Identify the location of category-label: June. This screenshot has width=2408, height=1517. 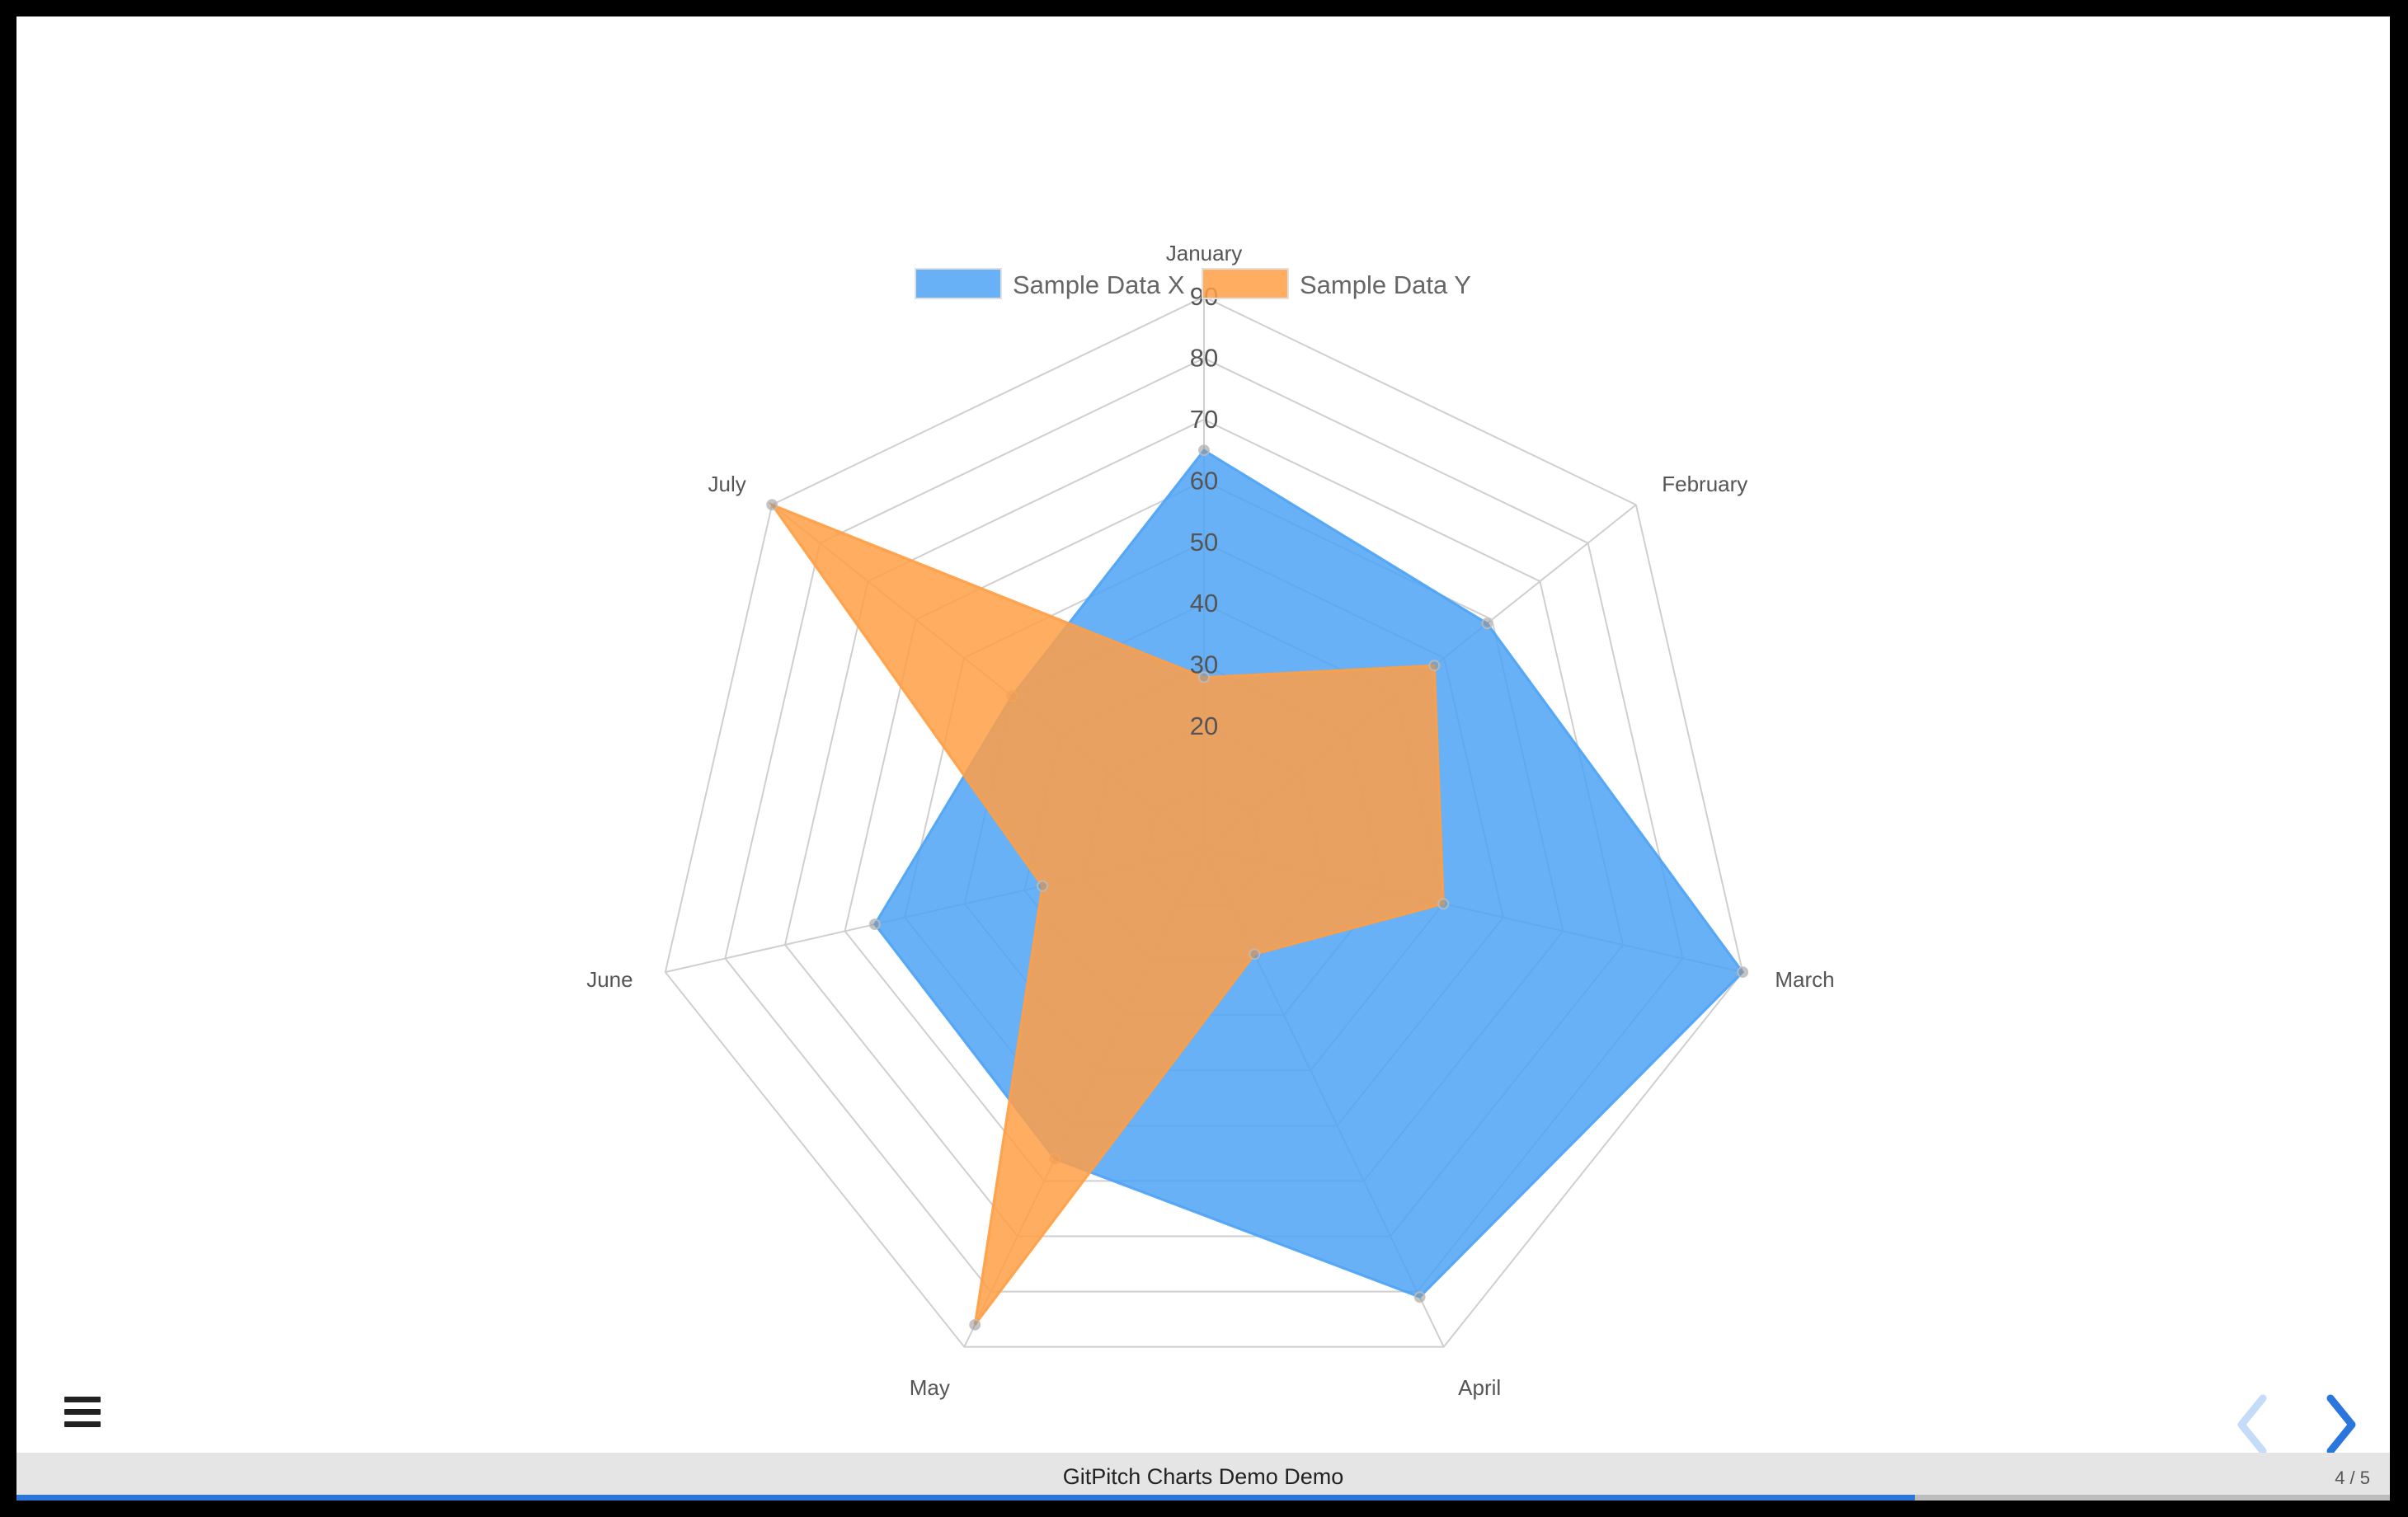
(610, 979).